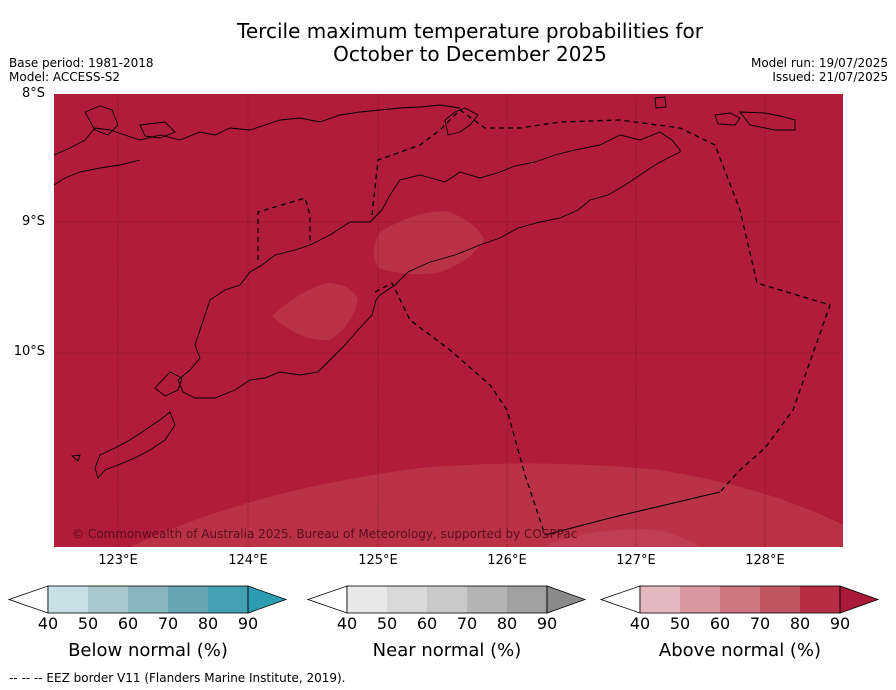  I want to click on meta-right: Model run: 19/07/2025 Issued: 21/07/2025, so click(819, 70).